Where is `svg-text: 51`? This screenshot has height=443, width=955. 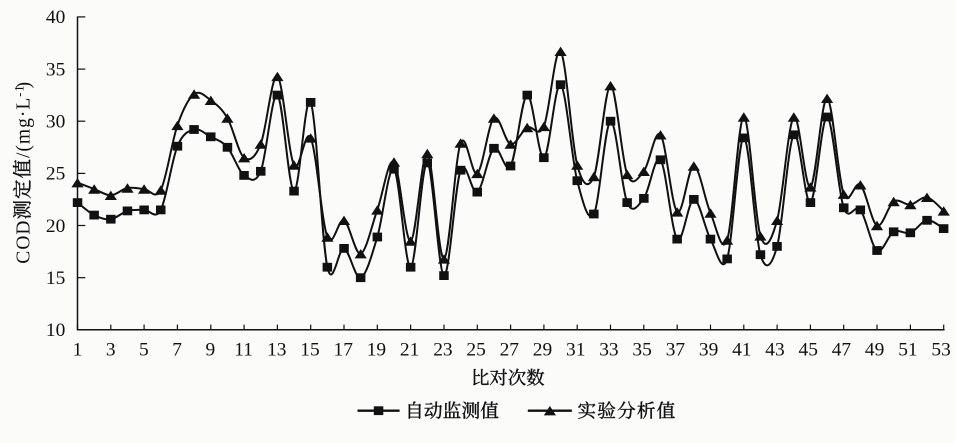 svg-text: 51 is located at coordinates (907, 350).